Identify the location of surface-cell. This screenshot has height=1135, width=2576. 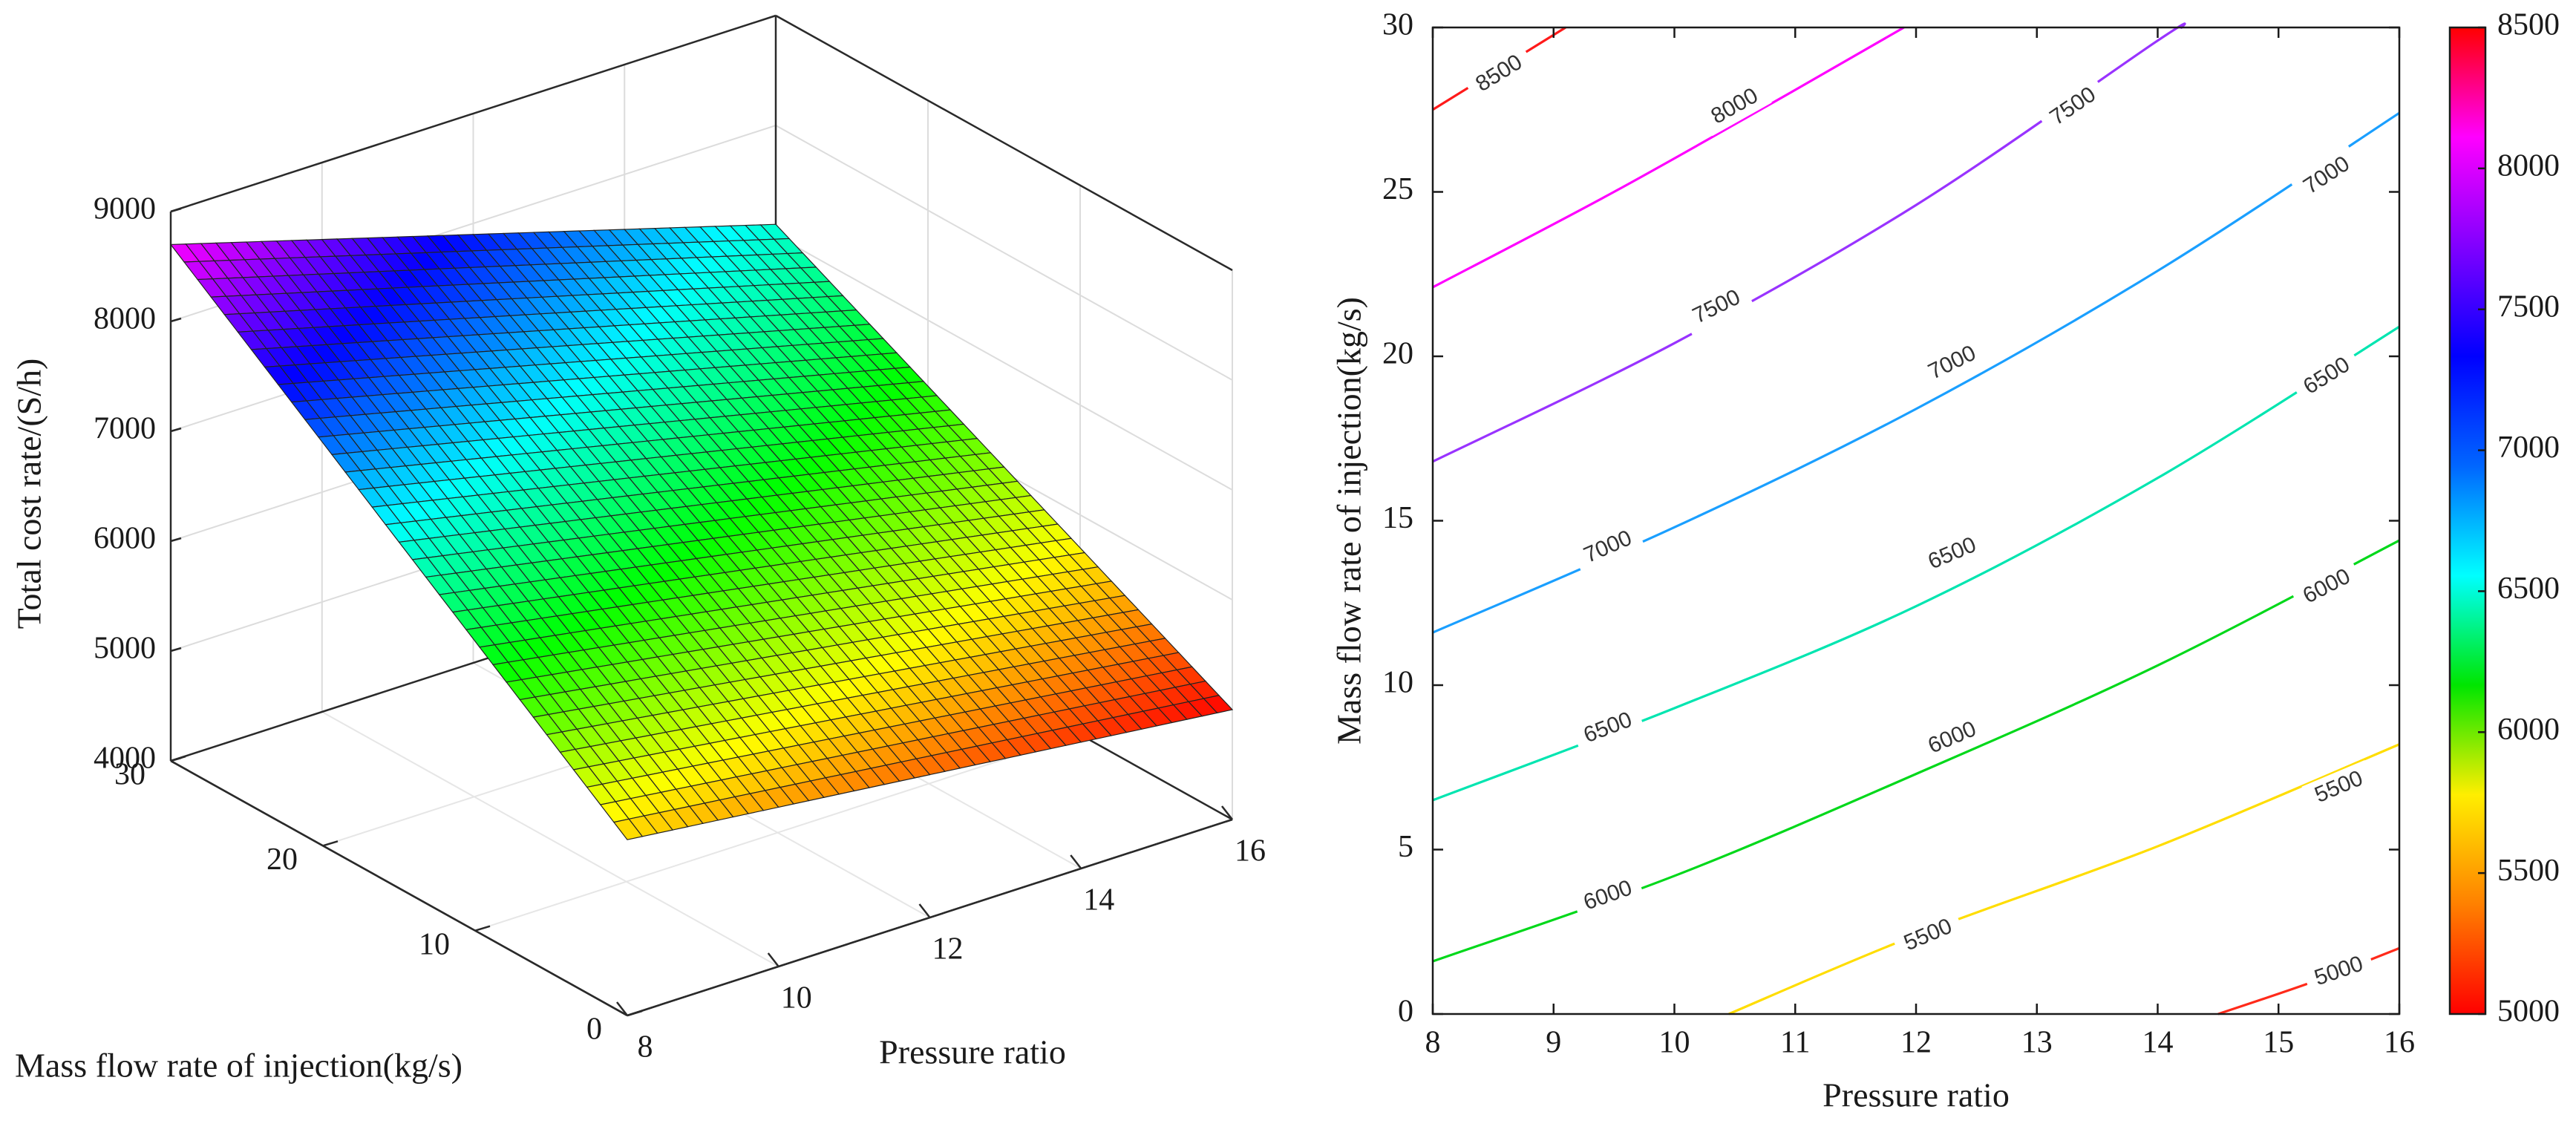
(1219, 704).